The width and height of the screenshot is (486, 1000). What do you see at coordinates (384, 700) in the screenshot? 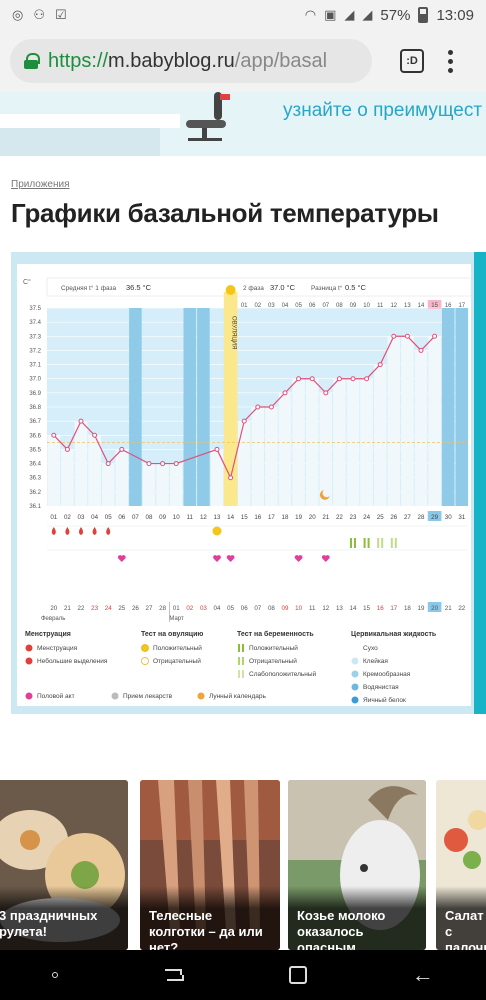
I see `legend-item: Яичный белок` at bounding box center [384, 700].